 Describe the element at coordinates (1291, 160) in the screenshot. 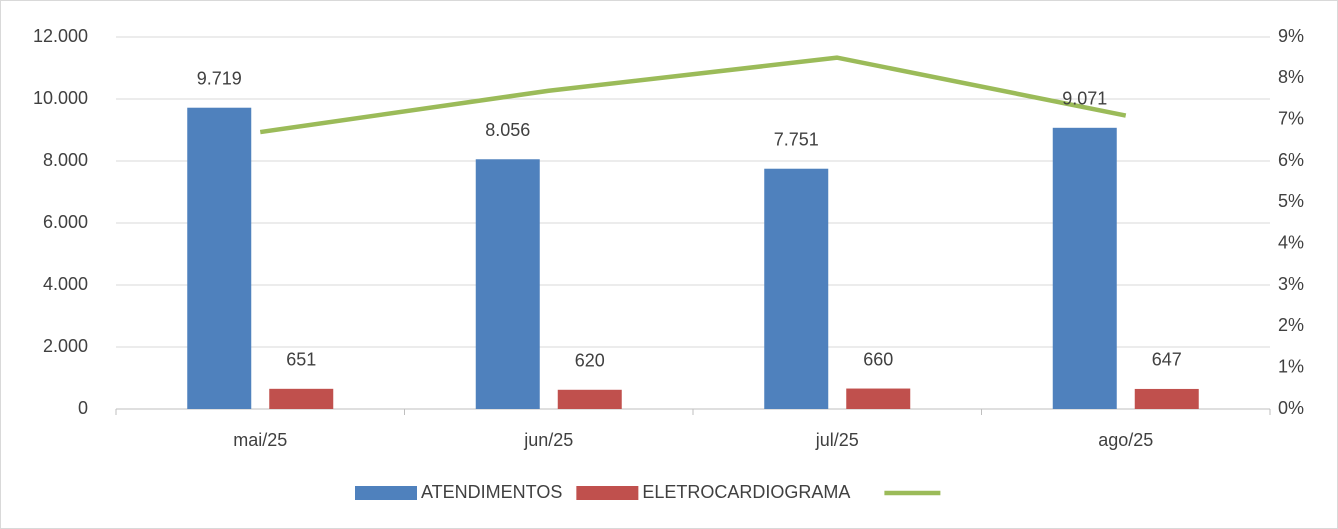

I see `y2-tick-label: 6%` at that location.